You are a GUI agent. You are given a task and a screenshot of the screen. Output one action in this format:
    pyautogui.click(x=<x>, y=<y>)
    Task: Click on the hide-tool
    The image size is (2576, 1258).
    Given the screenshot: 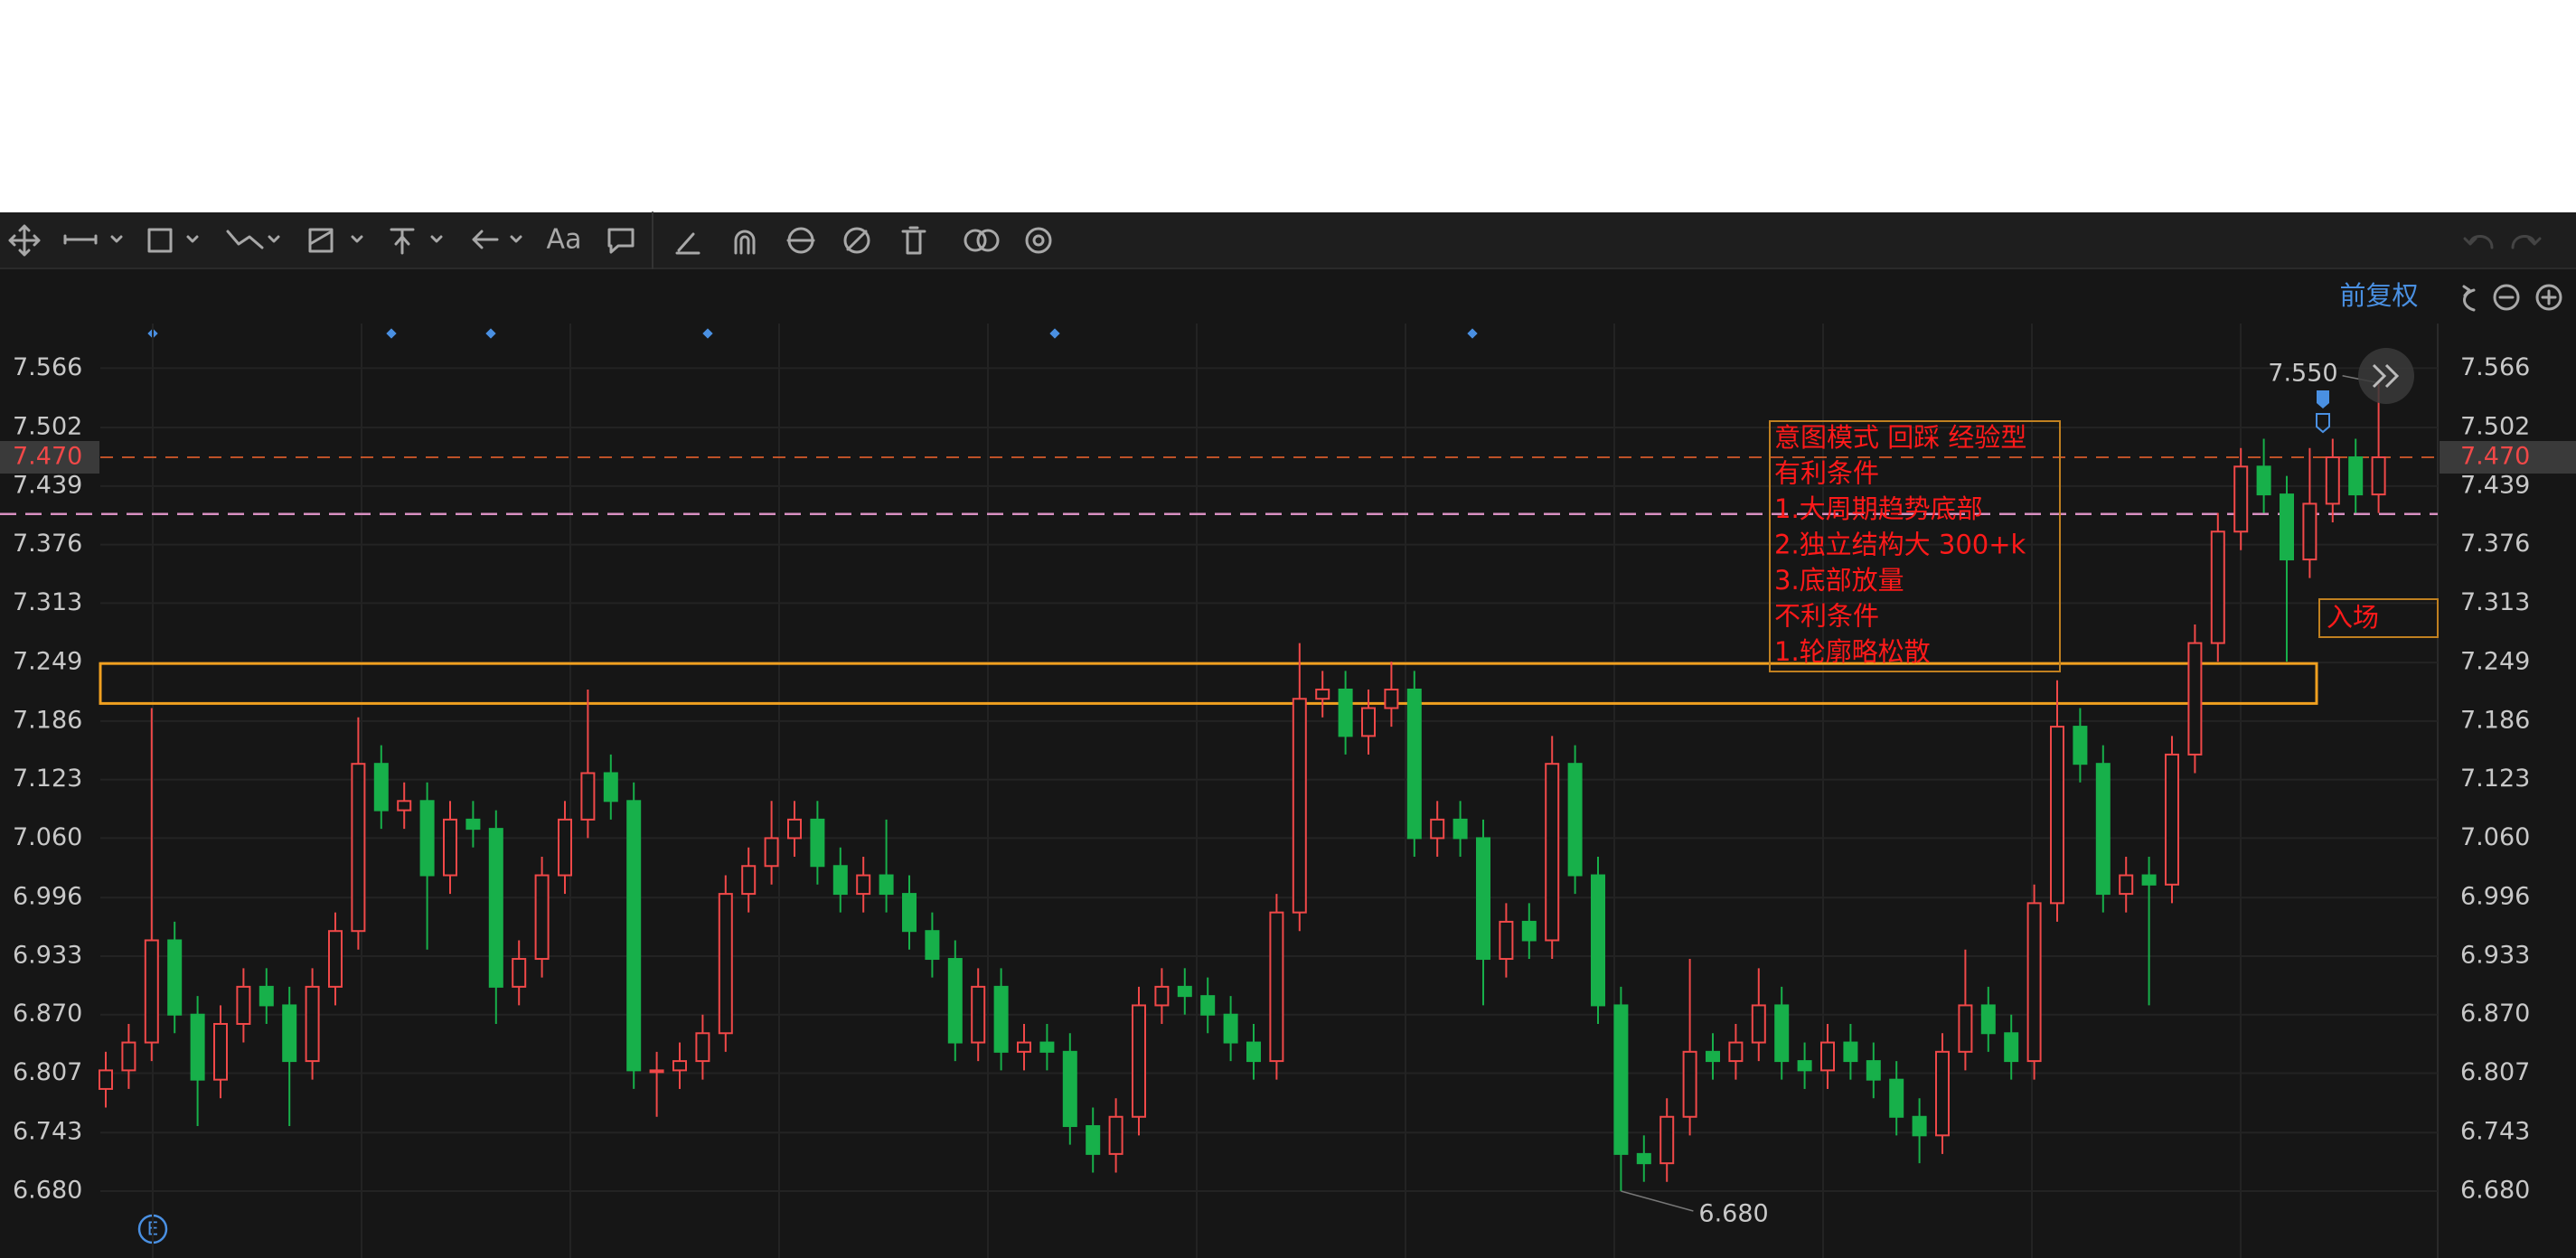 What is the action you would take?
    pyautogui.click(x=857, y=240)
    